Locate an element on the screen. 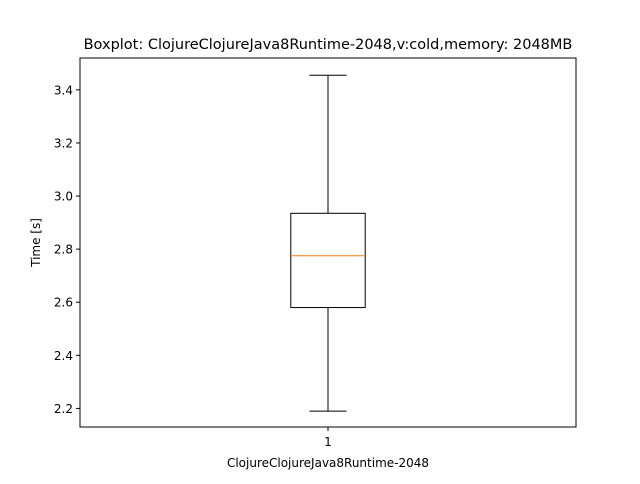 This screenshot has height=484, width=640. y-tick-label: 3.0 is located at coordinates (63, 197).